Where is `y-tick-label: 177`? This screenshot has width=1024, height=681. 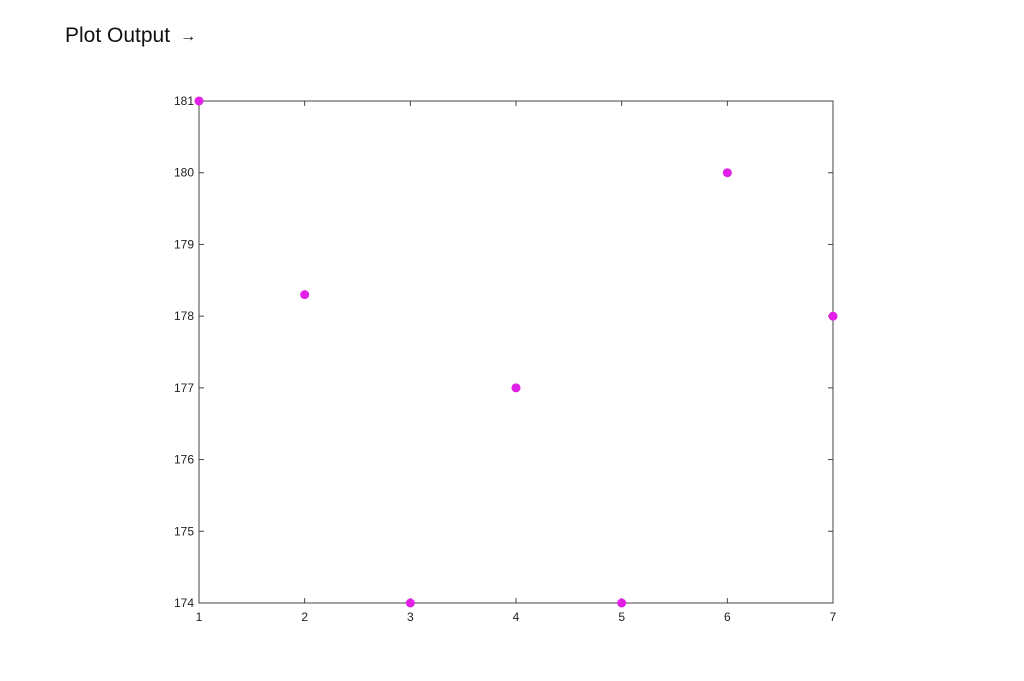
y-tick-label: 177 is located at coordinates (184, 388).